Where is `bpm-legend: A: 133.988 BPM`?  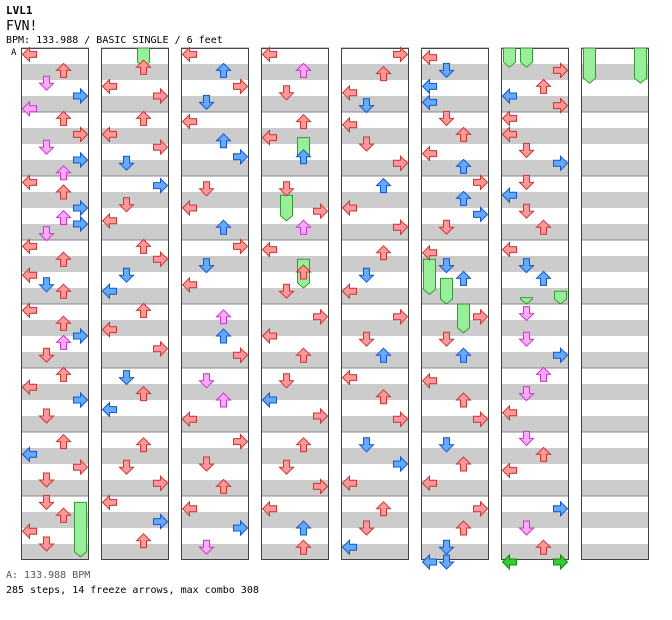 bpm-legend: A: 133.988 BPM is located at coordinates (48, 575).